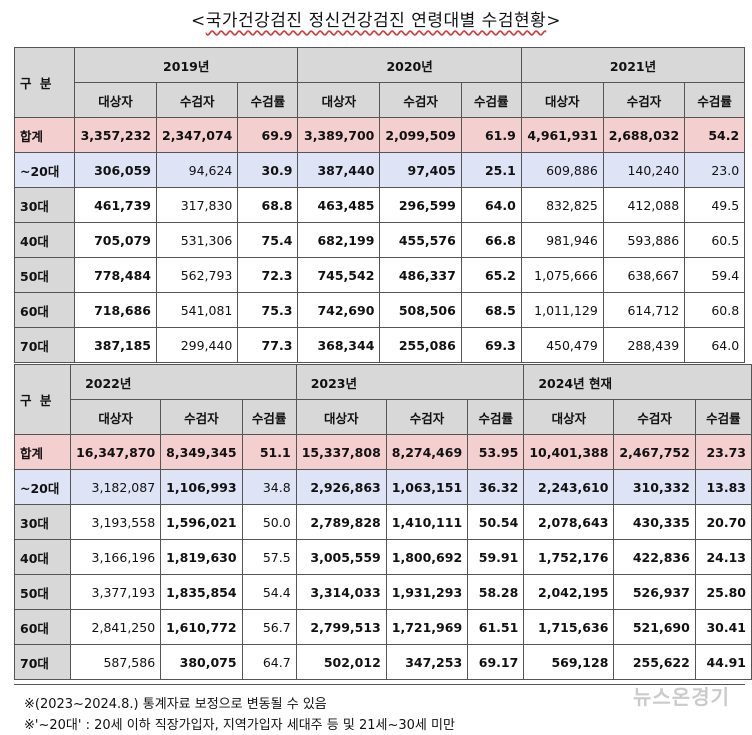  I want to click on examined-count-cell: 531,306, so click(197, 240).